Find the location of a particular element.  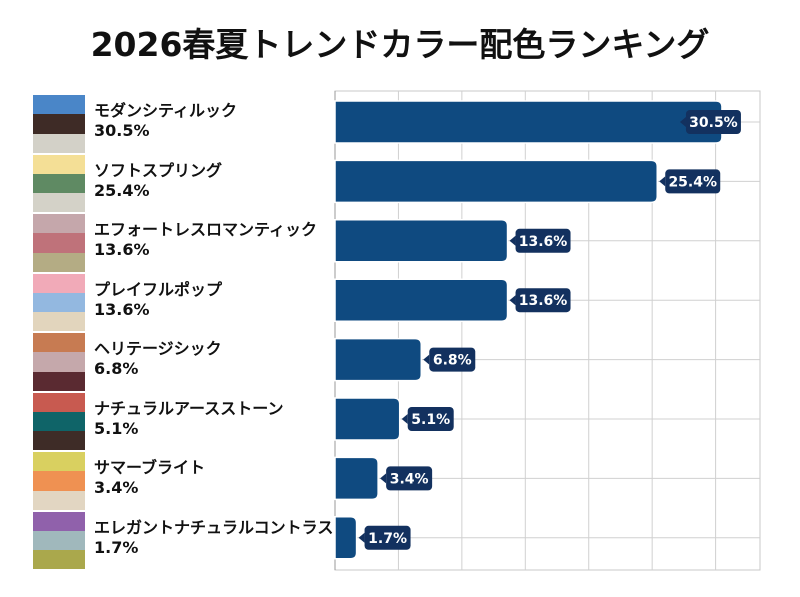

palette-name: ソフトスプリング is located at coordinates (158, 170).